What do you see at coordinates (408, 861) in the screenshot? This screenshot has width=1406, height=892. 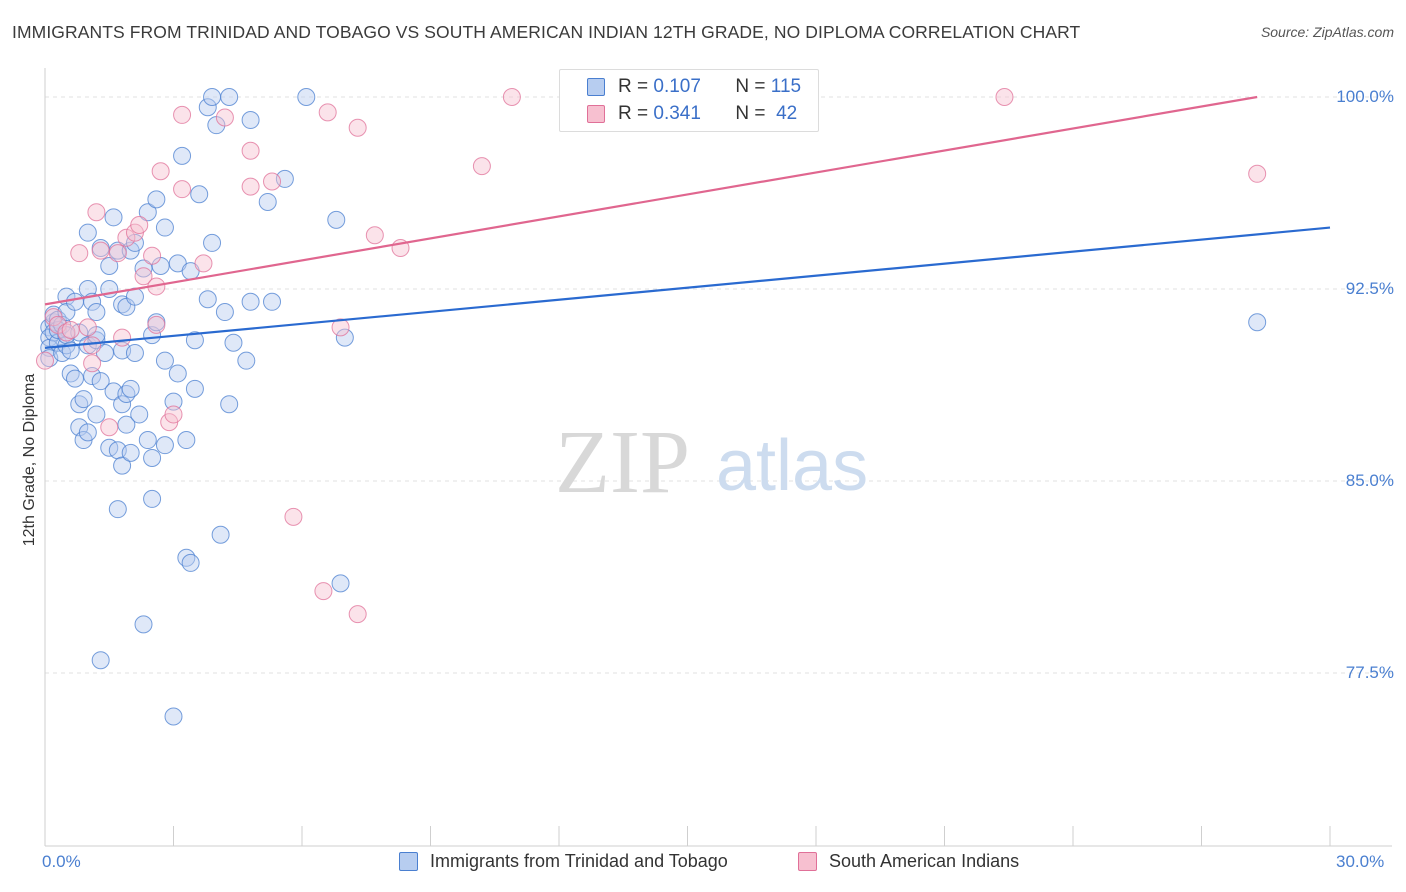 I see `bottom-legend-swatch-blue` at bounding box center [408, 861].